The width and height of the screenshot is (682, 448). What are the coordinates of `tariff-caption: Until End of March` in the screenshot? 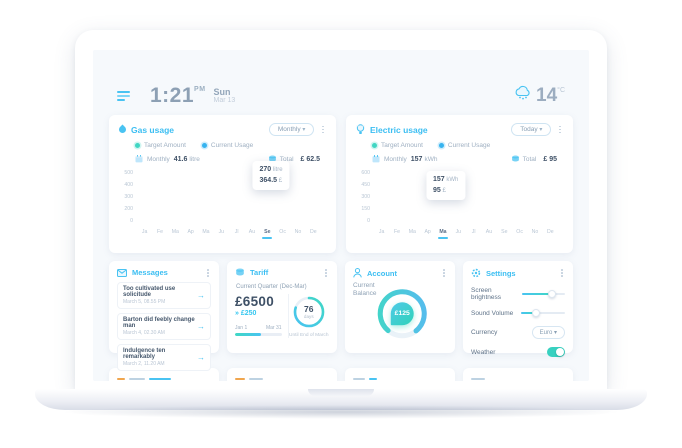 It's located at (309, 335).